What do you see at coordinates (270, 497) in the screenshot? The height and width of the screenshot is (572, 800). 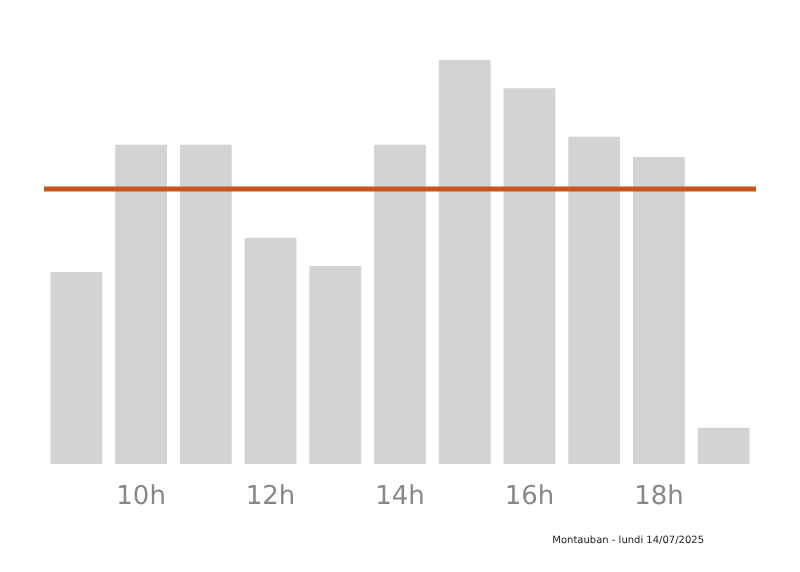 I see `x-tick-label: 12h` at bounding box center [270, 497].